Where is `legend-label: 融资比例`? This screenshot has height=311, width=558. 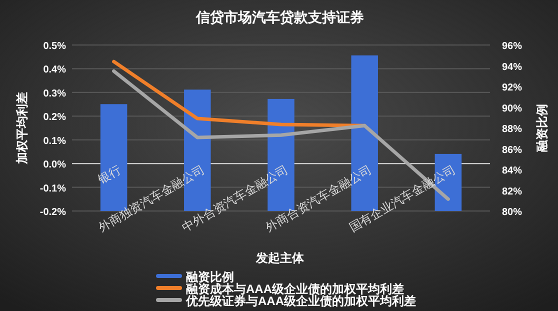
legend-label: 融资比例 is located at coordinates (210, 277).